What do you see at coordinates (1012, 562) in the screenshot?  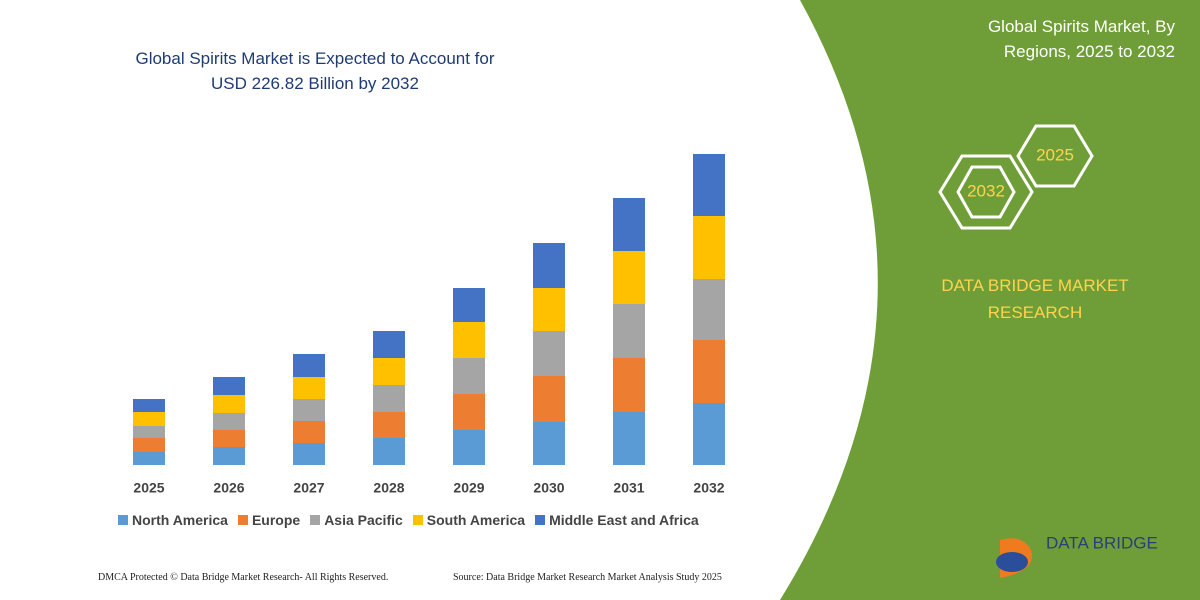 I see `logo-icon` at bounding box center [1012, 562].